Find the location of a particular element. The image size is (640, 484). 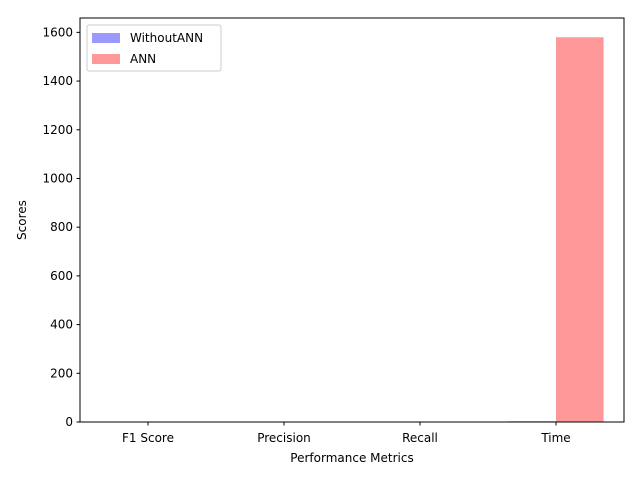

x-tick-label: Recall is located at coordinates (420, 438).